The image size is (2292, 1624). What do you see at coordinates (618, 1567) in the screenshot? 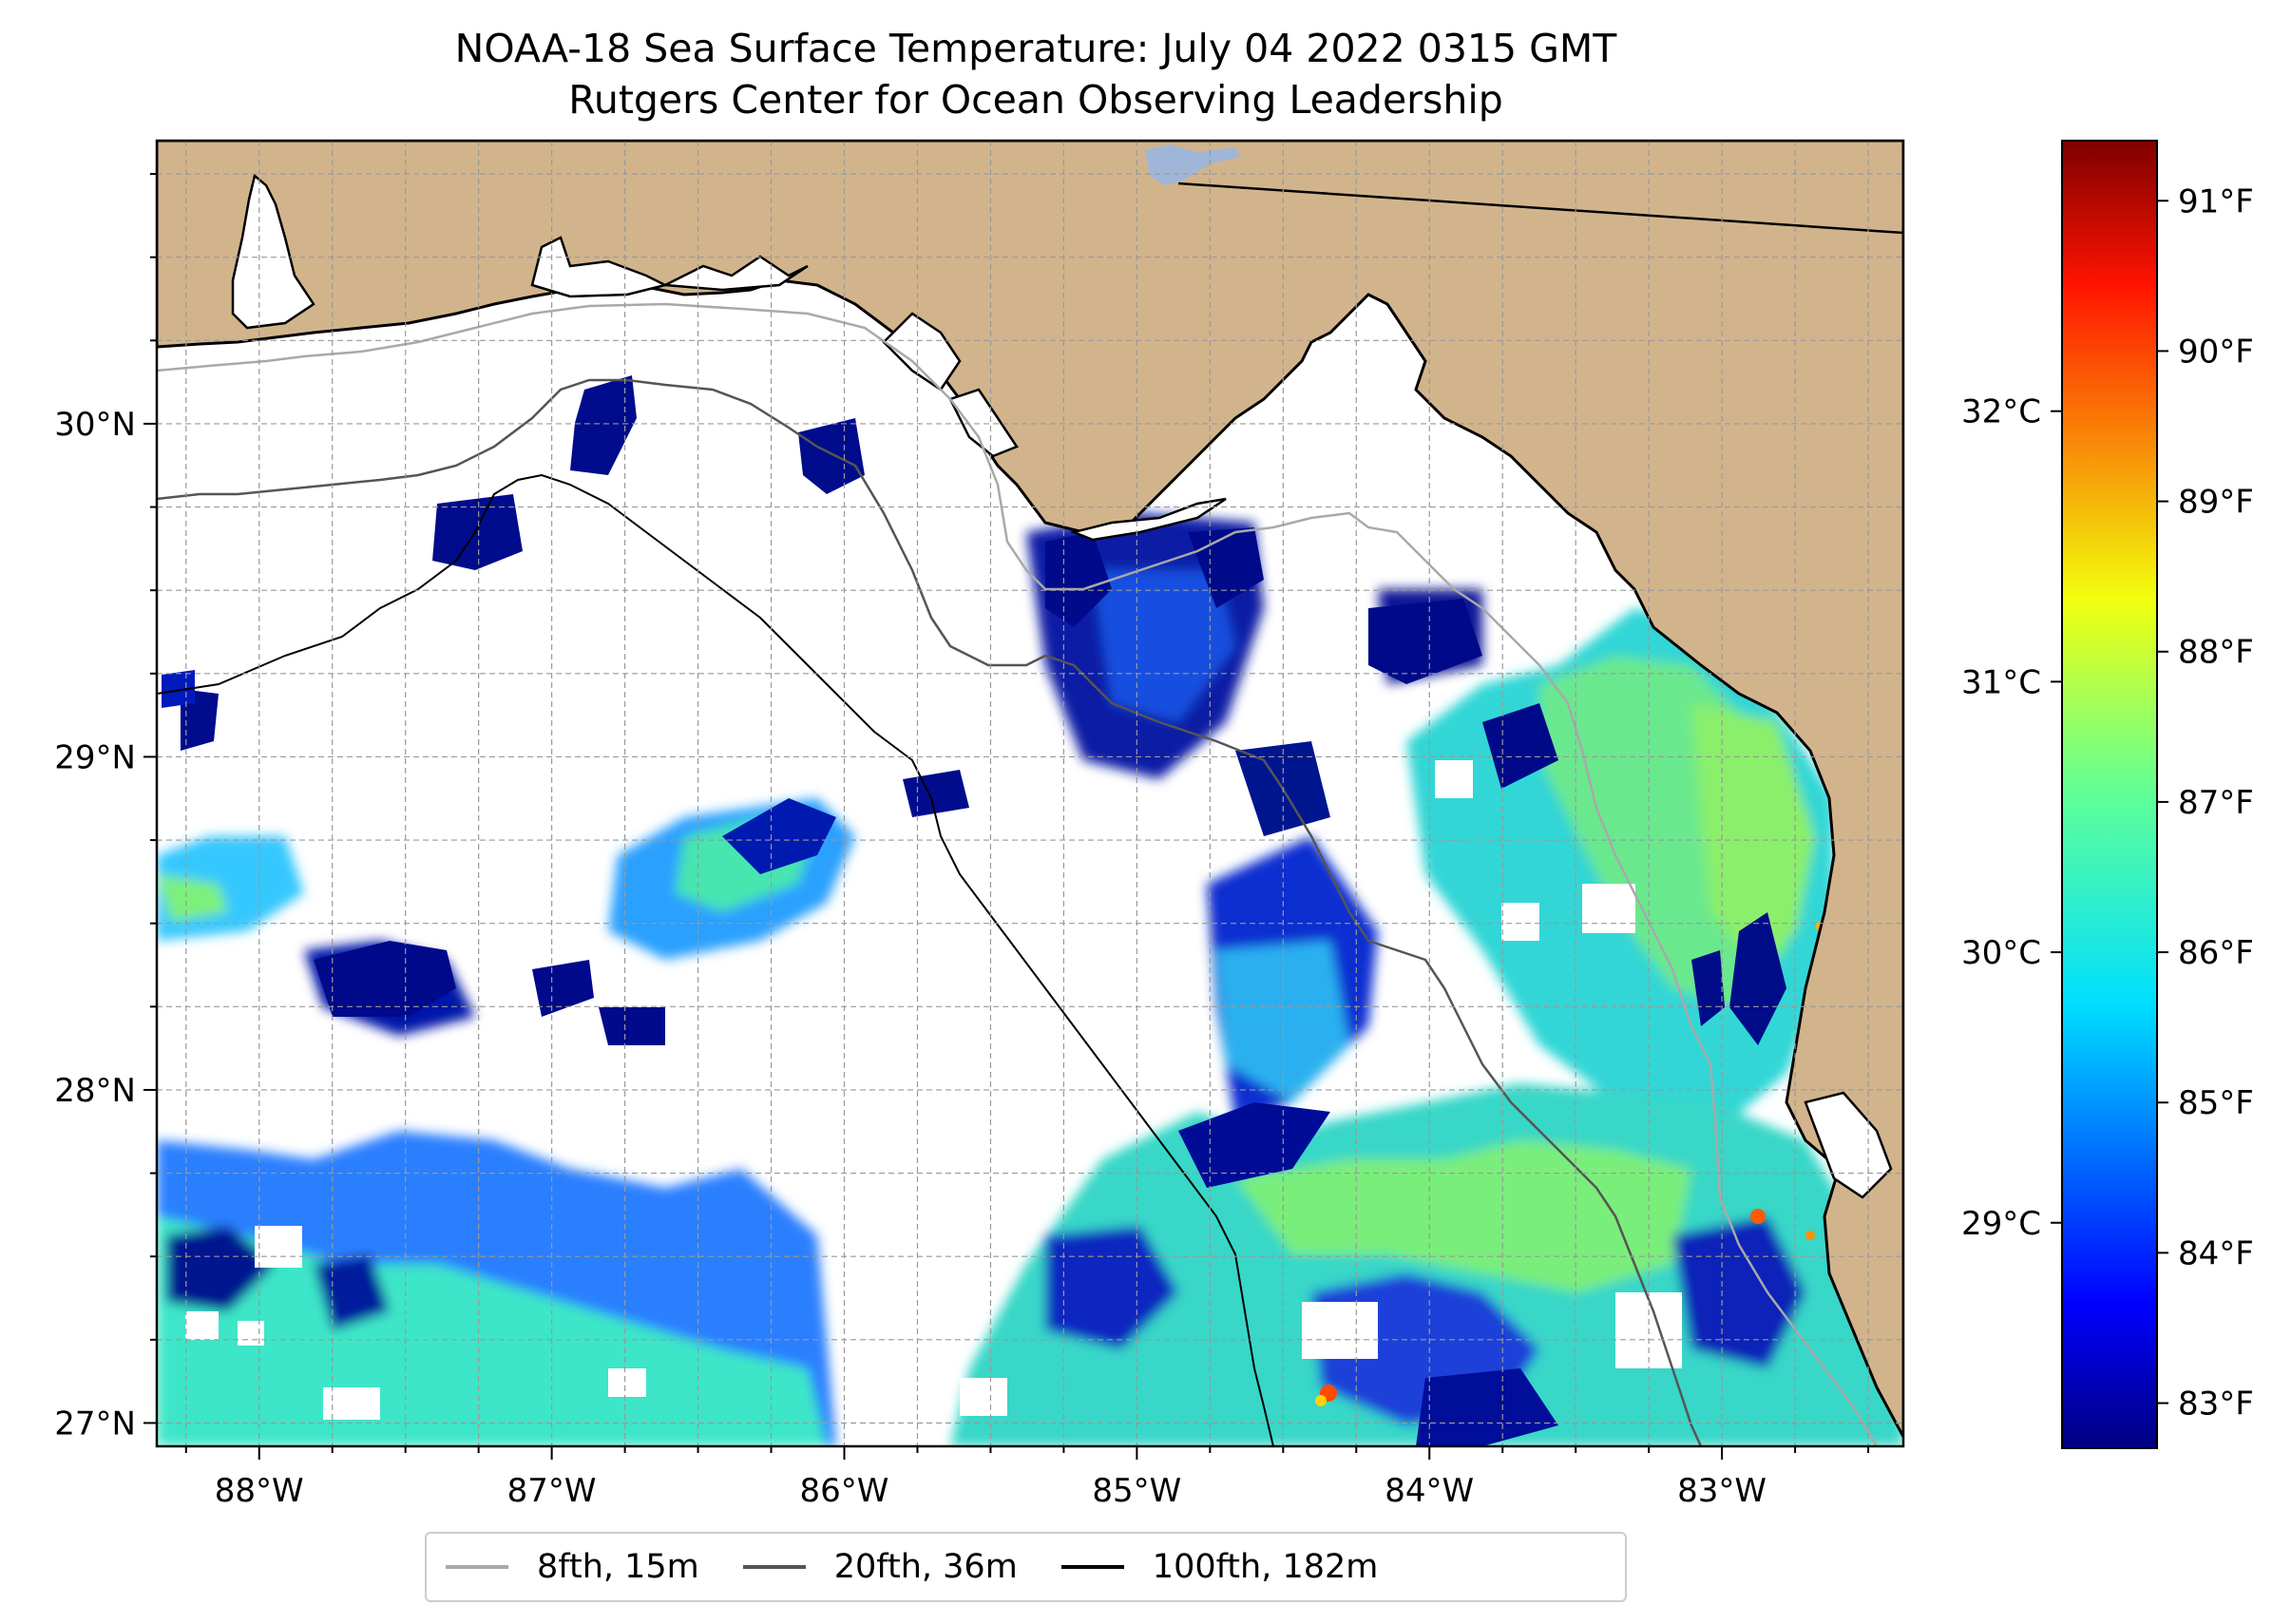
I see `legend-label: 8fth, 15m` at bounding box center [618, 1567].